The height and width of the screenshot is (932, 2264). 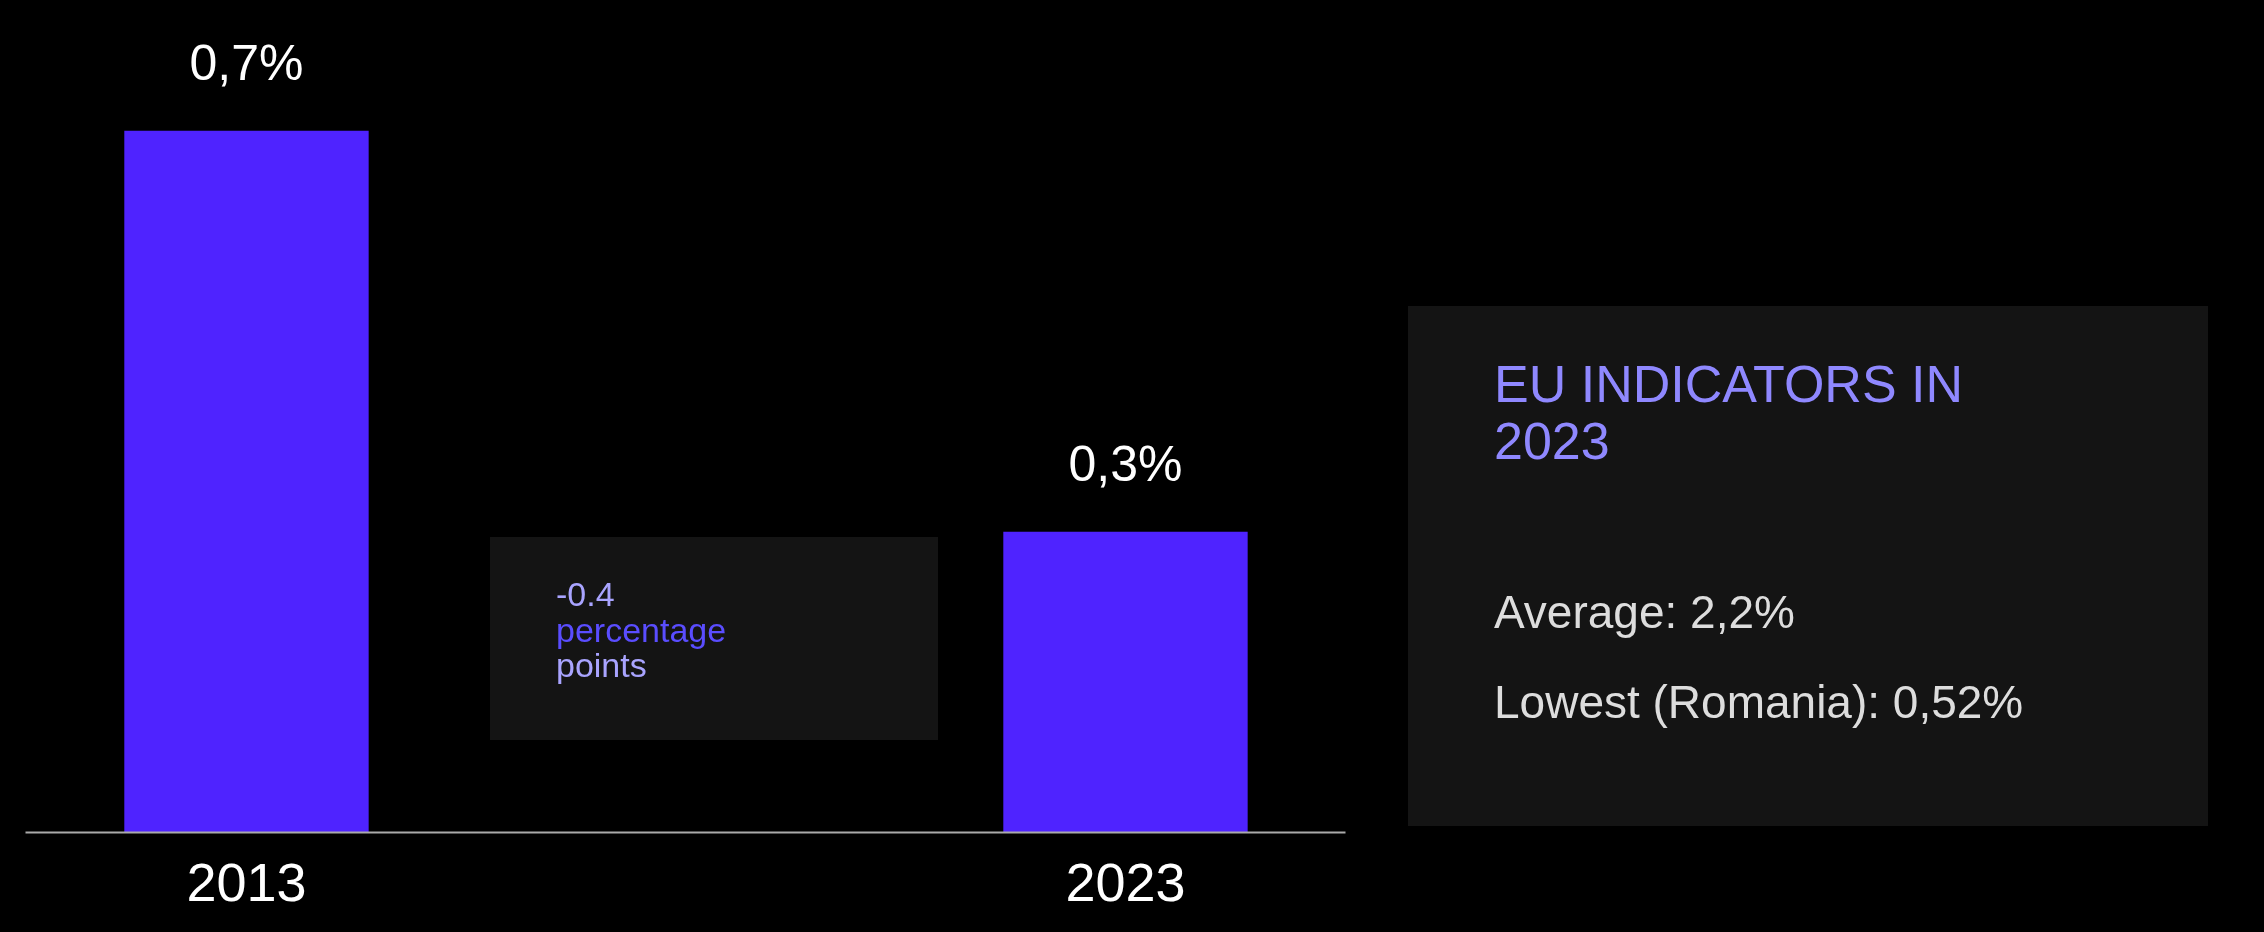 What do you see at coordinates (1729, 413) in the screenshot?
I see `text: EU INDICATORS IN 2023` at bounding box center [1729, 413].